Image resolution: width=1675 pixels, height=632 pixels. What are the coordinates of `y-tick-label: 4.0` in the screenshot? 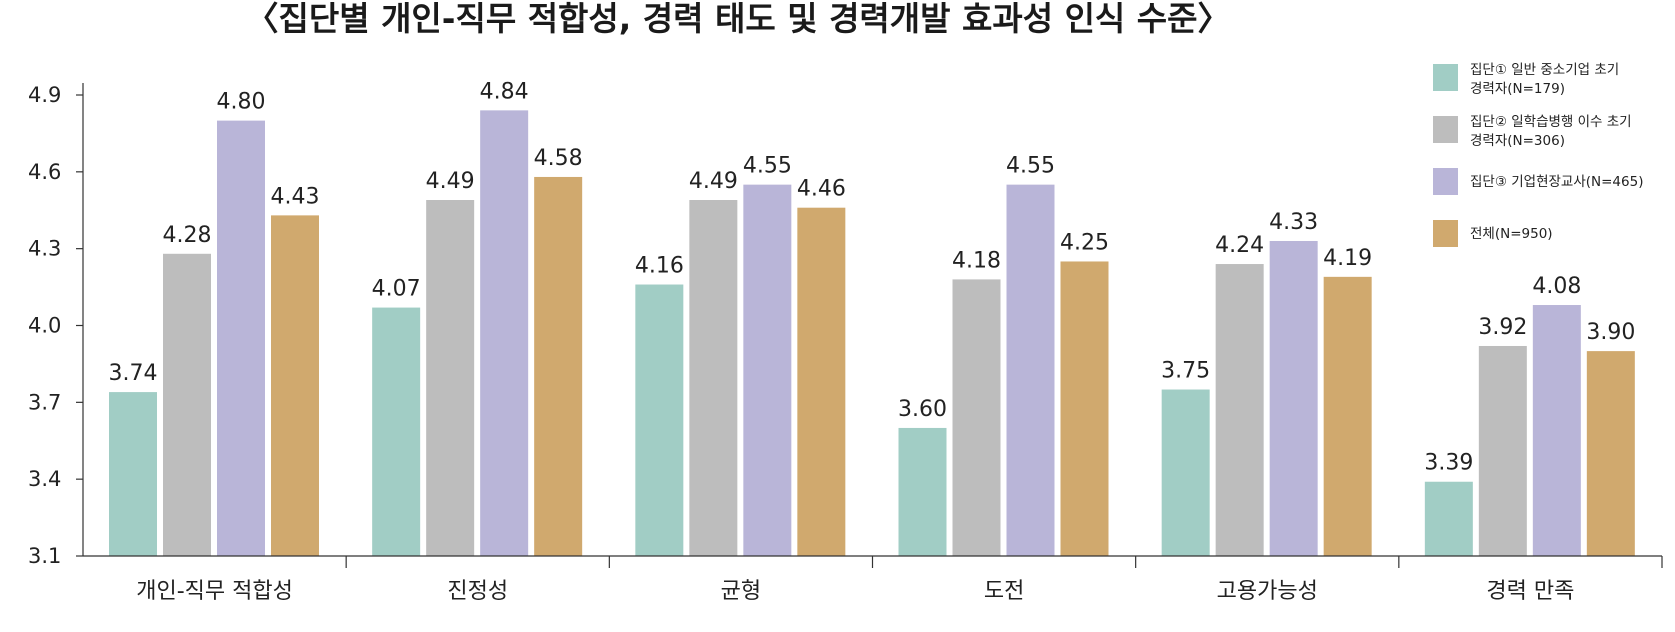 It's located at (44, 326).